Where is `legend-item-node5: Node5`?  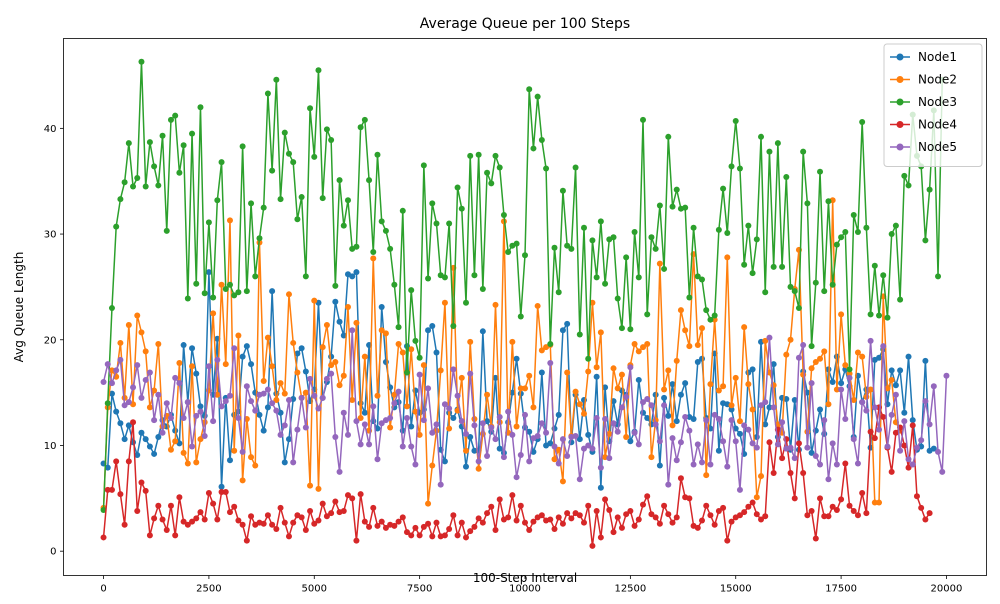
legend-item-node5: Node5 is located at coordinates (923, 147).